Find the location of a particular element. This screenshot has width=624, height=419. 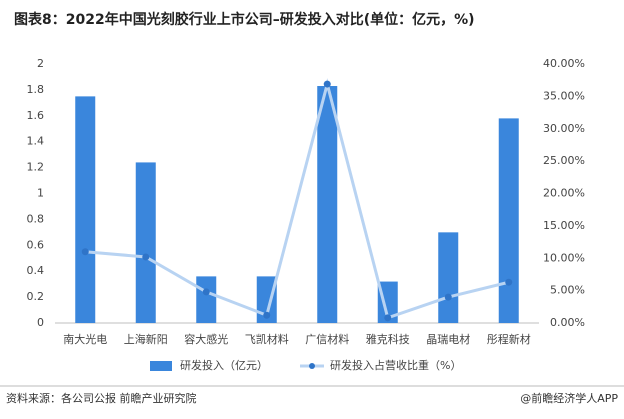

x-tick-label: 广信材料 is located at coordinates (327, 339).